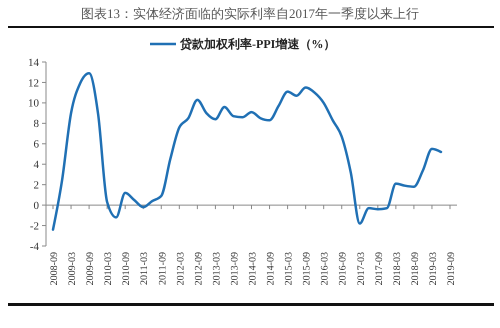 The width and height of the screenshot is (500, 328). I want to click on x-tick-label: 2011-03, so click(144, 268).